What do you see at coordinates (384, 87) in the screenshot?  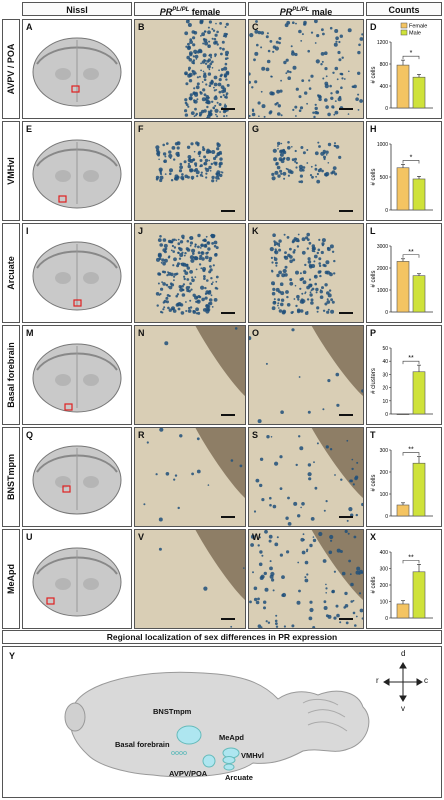 I see `y-tick-label: 400` at bounding box center [384, 87].